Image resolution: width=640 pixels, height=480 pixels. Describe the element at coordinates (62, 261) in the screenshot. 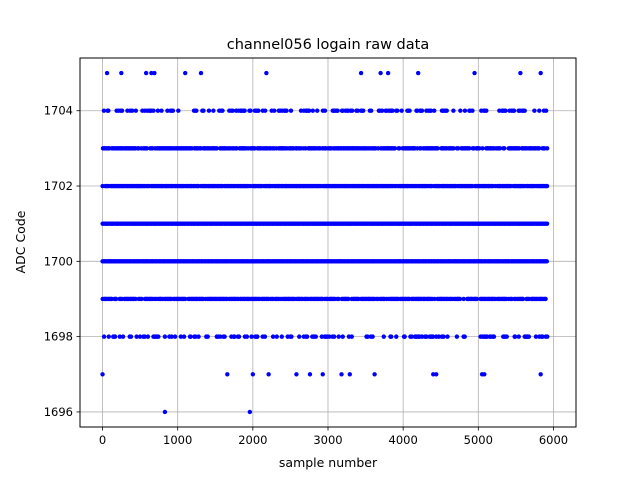

I see `y-axis-ticks: 1696 1698 1700 1702 1704` at that location.